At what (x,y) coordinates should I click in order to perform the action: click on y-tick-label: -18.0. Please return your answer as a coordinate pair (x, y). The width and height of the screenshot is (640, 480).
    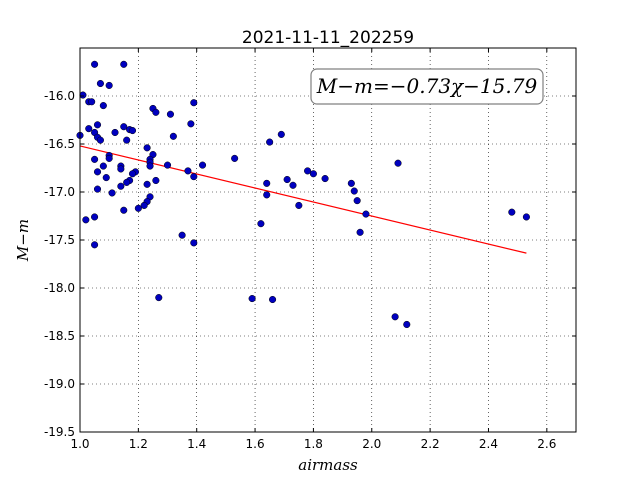
    Looking at the image, I should click on (59, 288).